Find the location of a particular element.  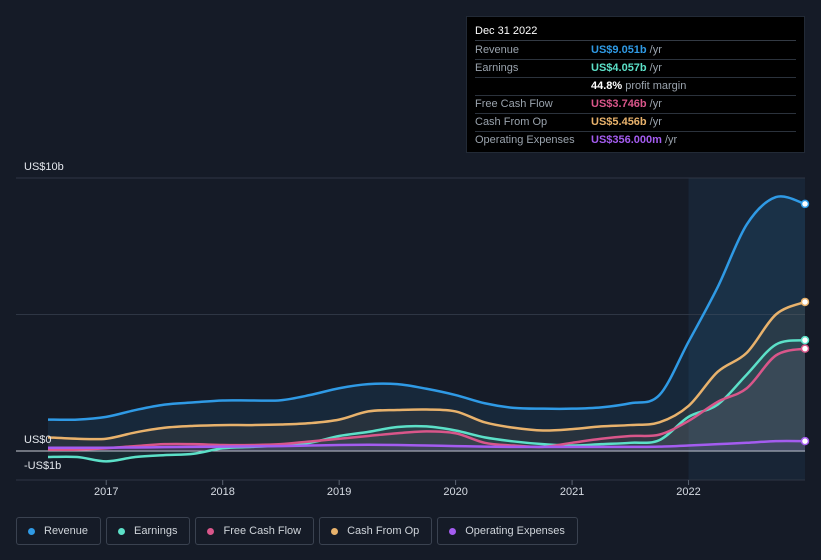

x-tick-label: 2018 is located at coordinates (222, 492).